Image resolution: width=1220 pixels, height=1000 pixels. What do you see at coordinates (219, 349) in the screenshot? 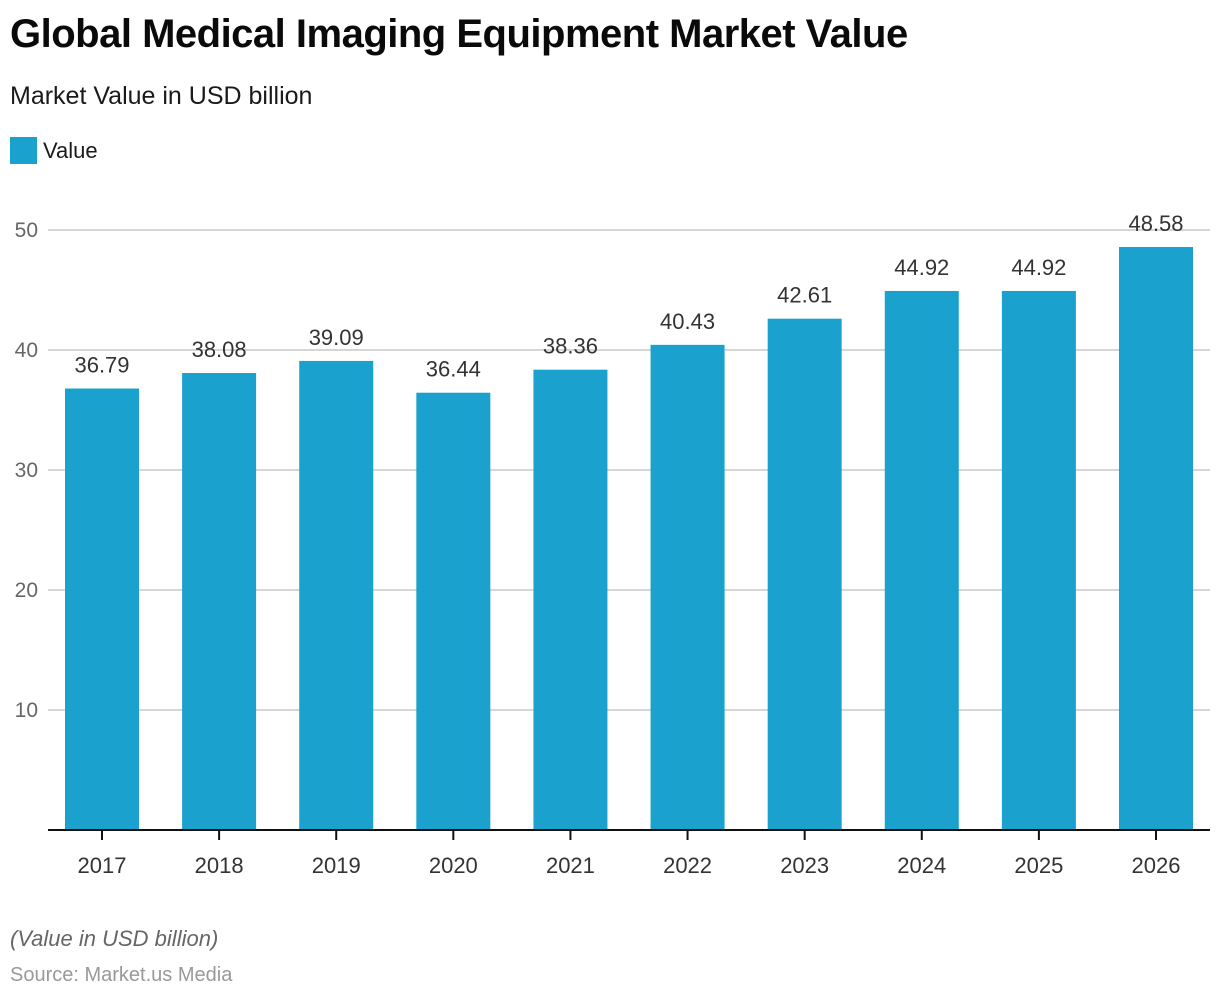
I see `data-label: 38.08` at bounding box center [219, 349].